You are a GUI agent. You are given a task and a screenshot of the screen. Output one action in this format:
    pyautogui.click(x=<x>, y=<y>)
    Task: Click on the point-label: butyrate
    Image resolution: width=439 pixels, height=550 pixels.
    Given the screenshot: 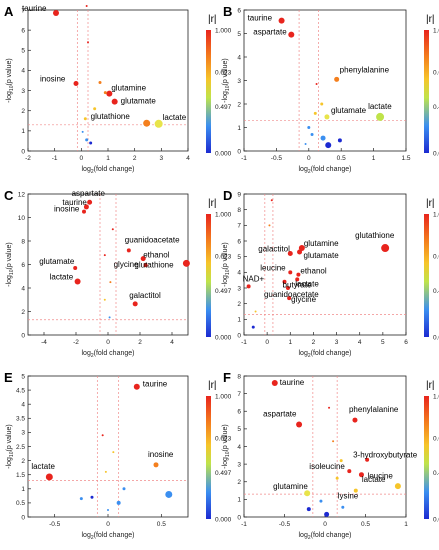 What is the action you would take?
    pyautogui.click(x=297, y=285)
    